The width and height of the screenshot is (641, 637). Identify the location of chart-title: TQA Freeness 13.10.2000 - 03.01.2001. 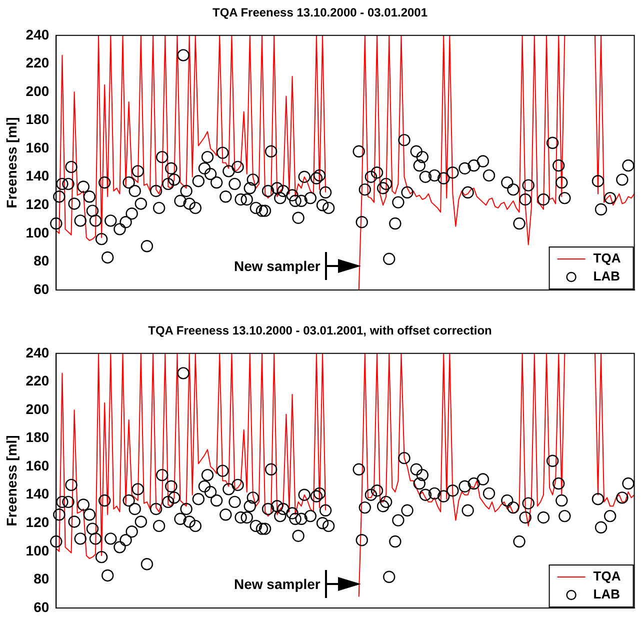
(320, 13).